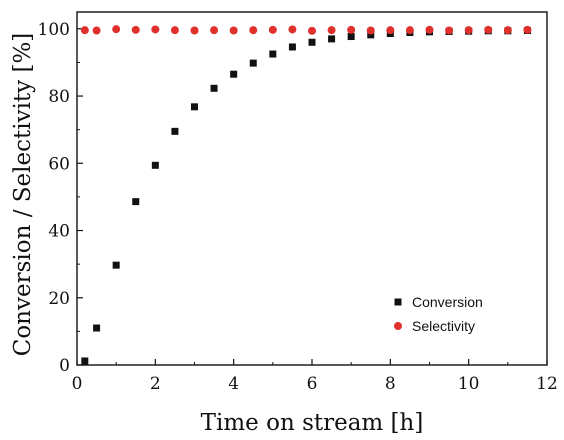 The height and width of the screenshot is (440, 564). Describe the element at coordinates (59, 97) in the screenshot. I see `y-tick-label: 80` at that location.